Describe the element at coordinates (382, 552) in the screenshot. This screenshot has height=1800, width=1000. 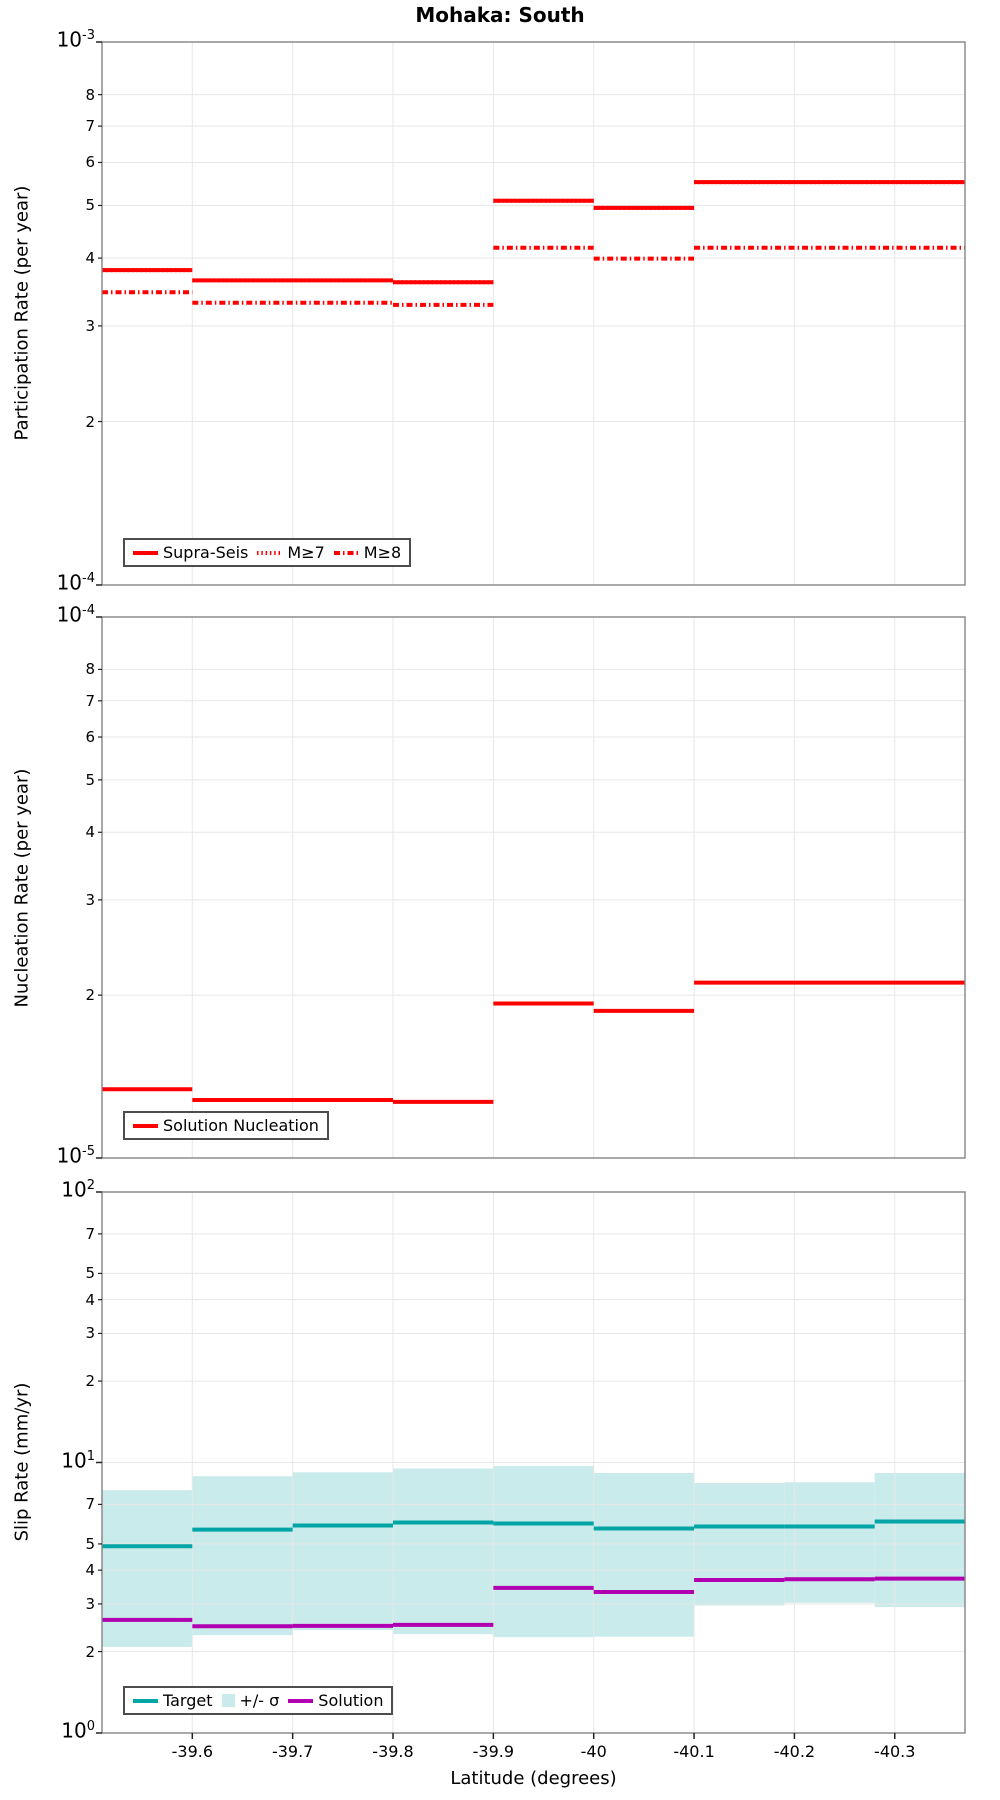
I see `legend-label-m8: M≥8` at that location.